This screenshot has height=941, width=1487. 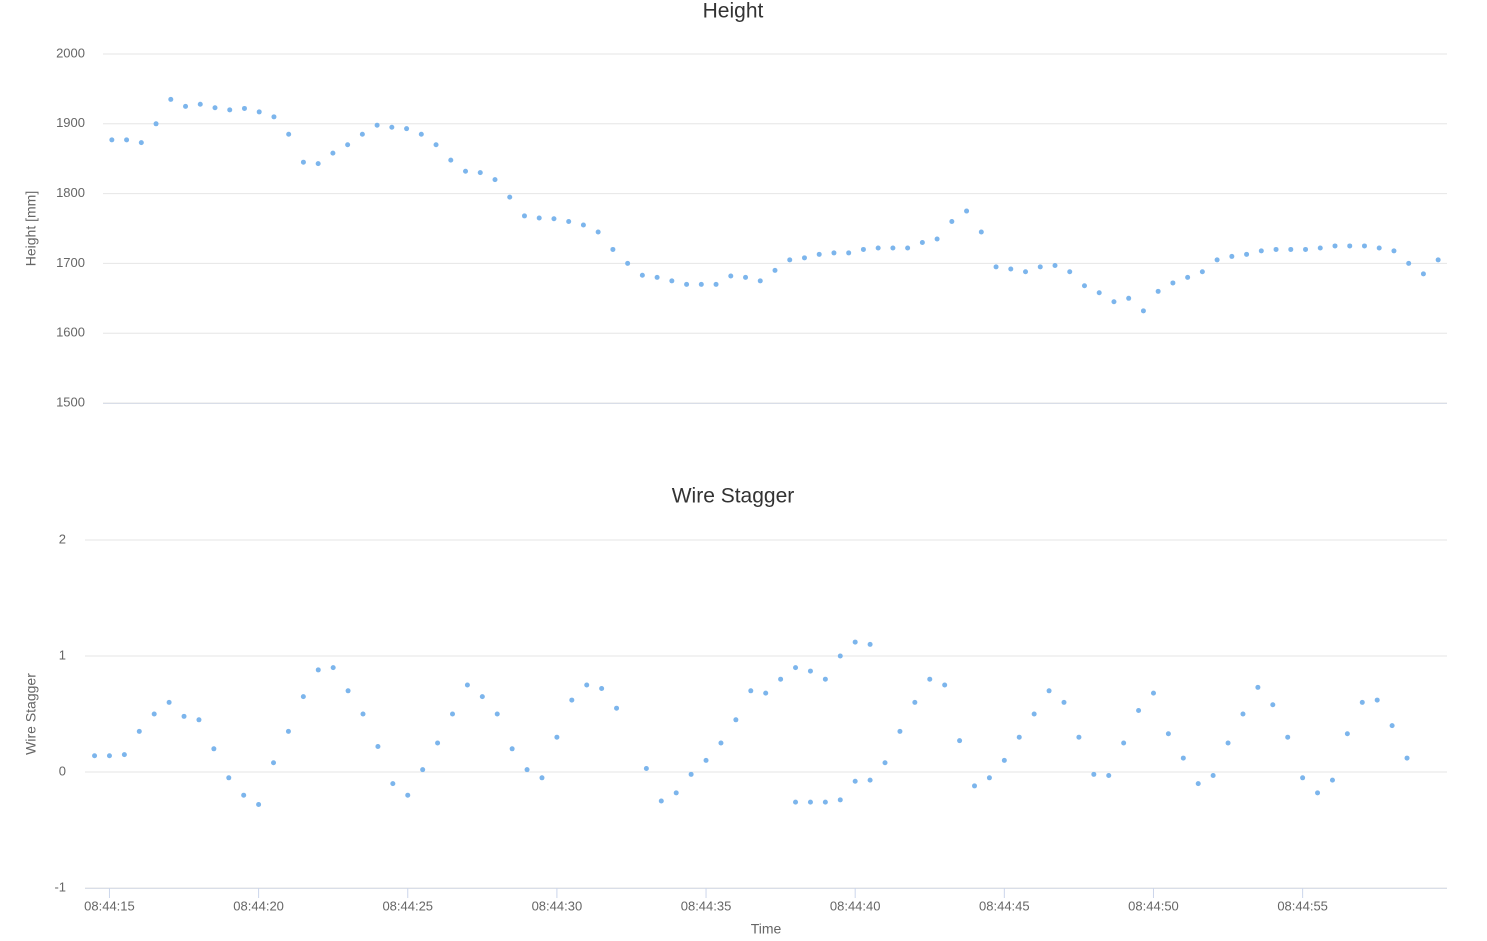 I want to click on x-tick-label: 08:44:35, so click(x=706, y=905).